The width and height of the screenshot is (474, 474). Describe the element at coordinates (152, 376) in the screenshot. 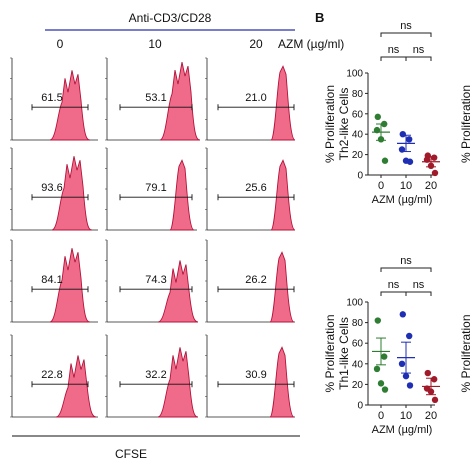

I see `histogram-cell: 32.2` at that location.